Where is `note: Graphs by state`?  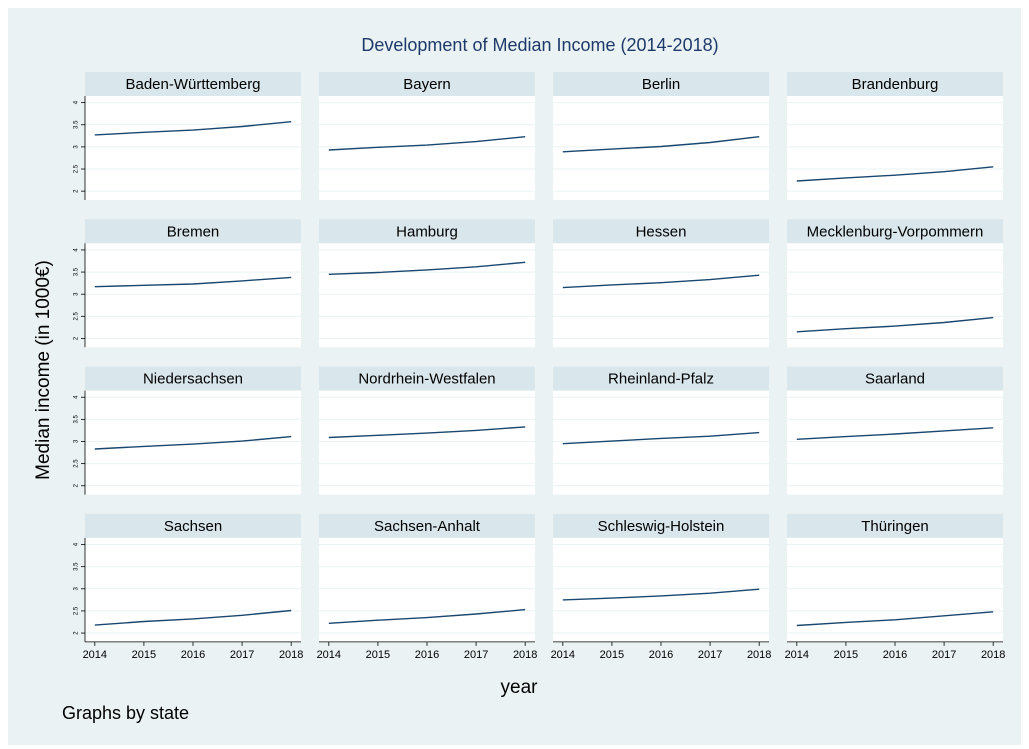 note: Graphs by state is located at coordinates (125, 713).